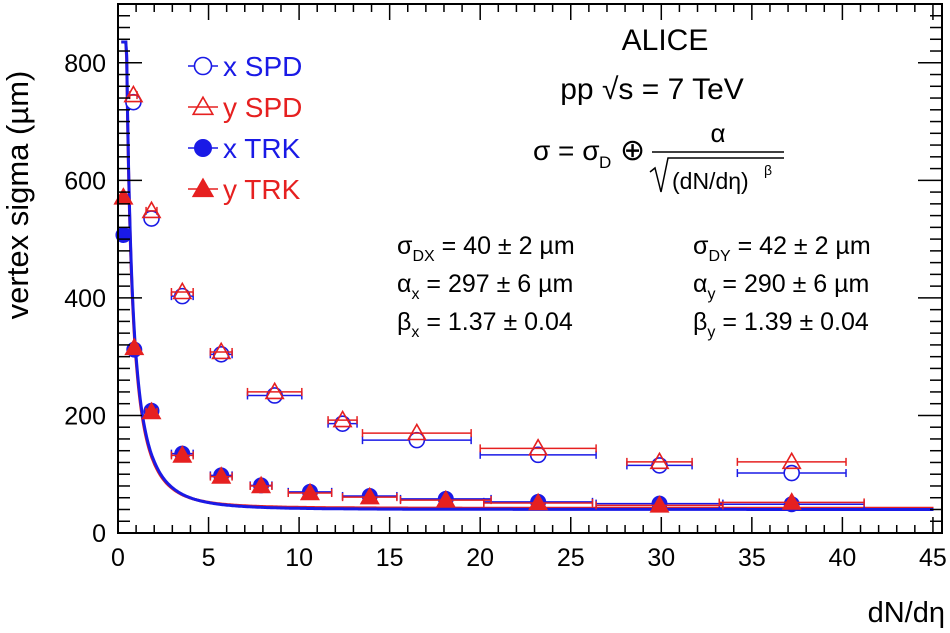  I want to click on fit-param: σDX = 40 ± 2 µm, so click(486, 248).